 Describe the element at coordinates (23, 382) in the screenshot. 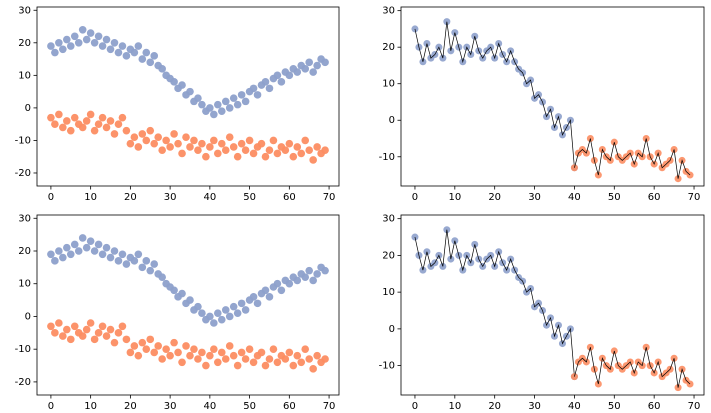

I see `y-tick-label: -20` at that location.